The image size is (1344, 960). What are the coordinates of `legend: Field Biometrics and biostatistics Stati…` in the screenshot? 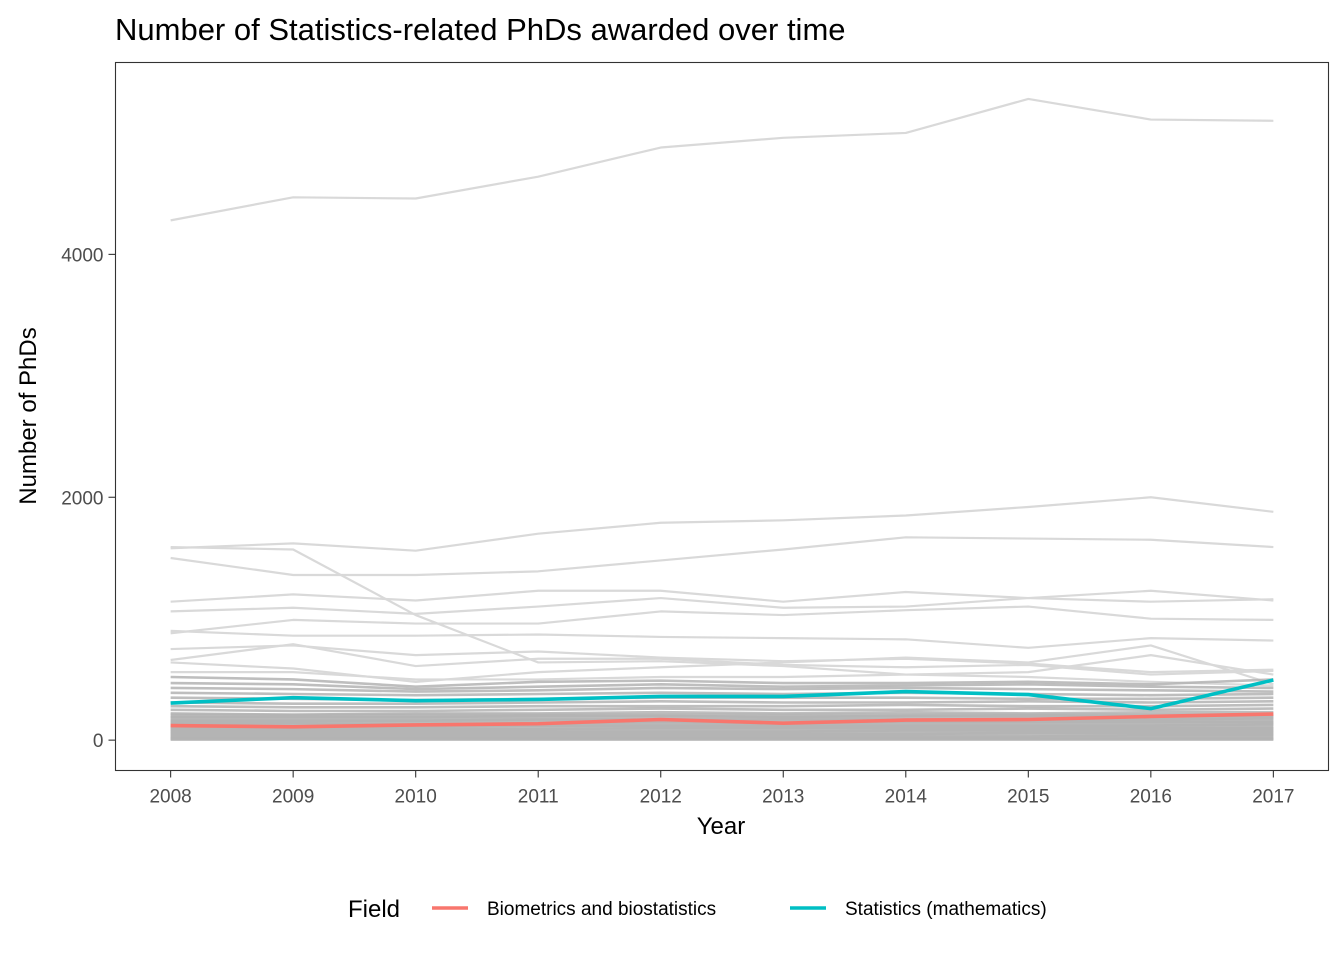 It's located at (697, 909).